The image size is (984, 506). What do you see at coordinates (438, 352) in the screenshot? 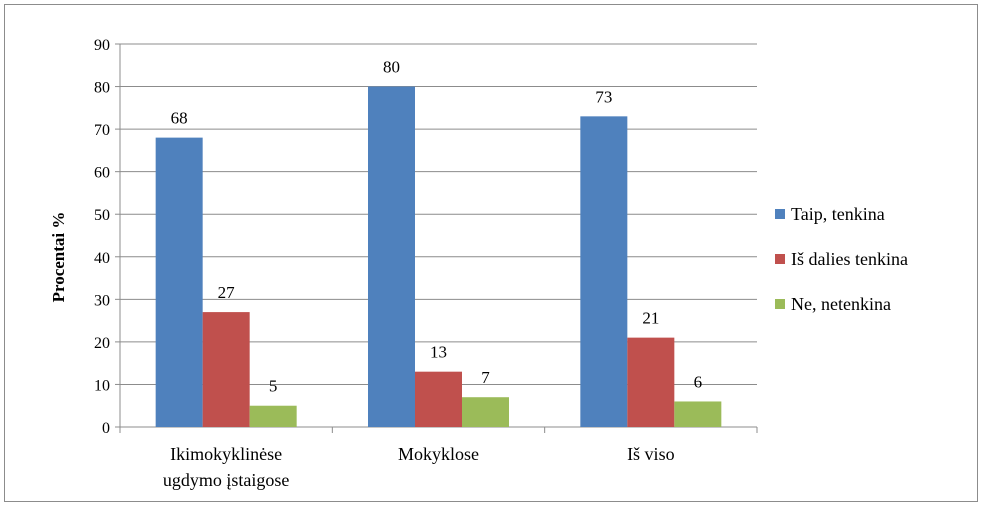
I see `data-label: 13` at bounding box center [438, 352].